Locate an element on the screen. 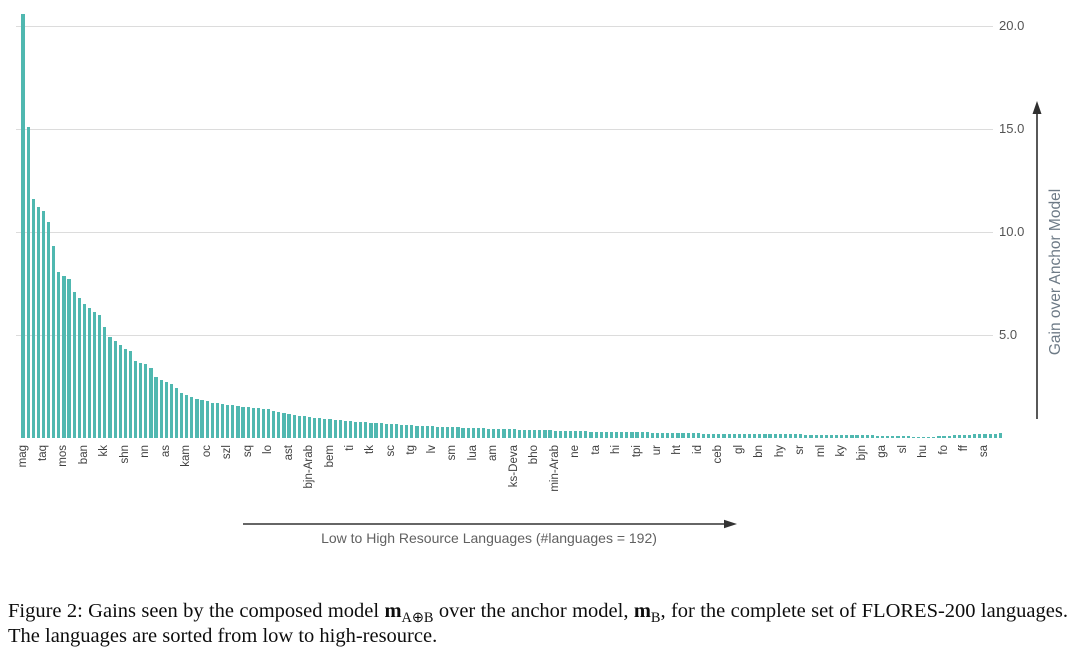  x-axis-tick-label: fo is located at coordinates (943, 450).